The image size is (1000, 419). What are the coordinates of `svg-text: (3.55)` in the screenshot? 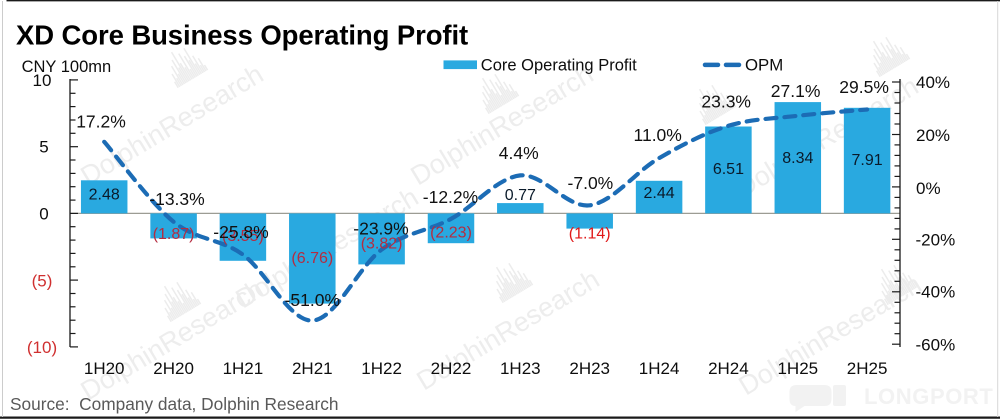 It's located at (243, 236).